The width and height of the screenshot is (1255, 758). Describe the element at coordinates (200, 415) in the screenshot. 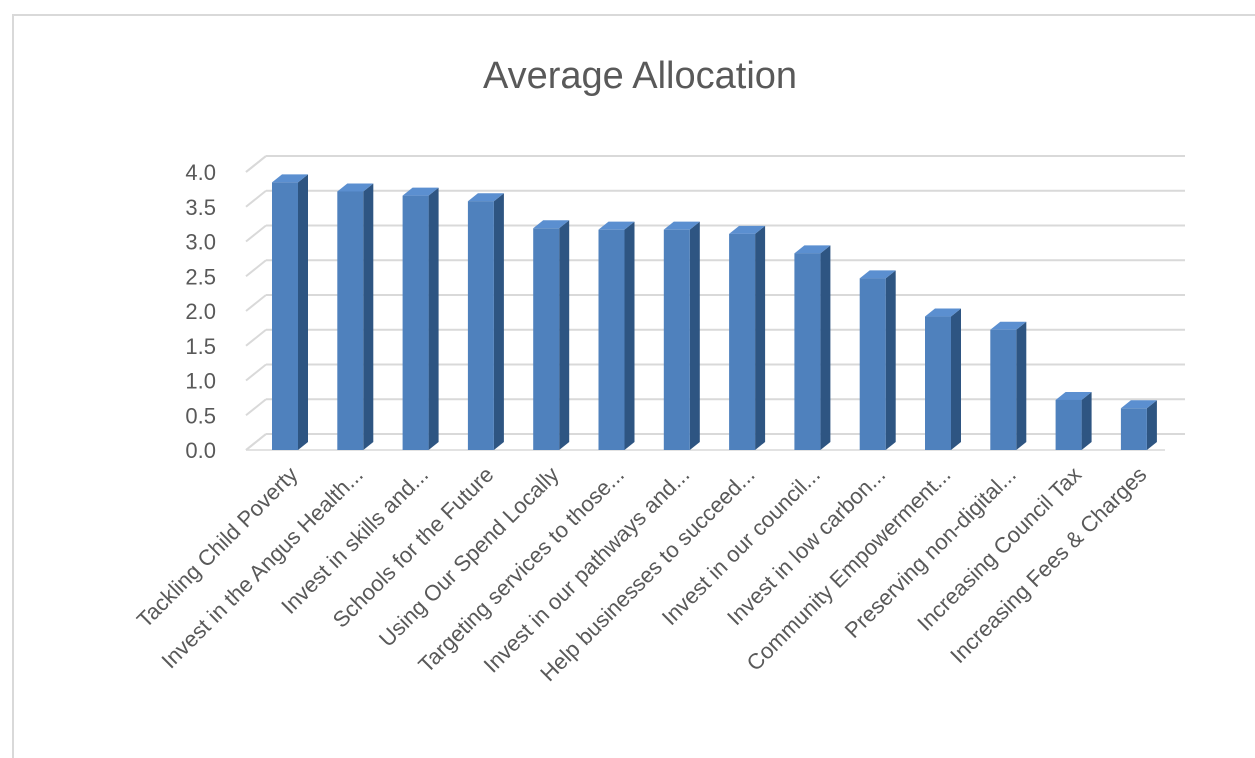

I see `y-tick-label: 0.5` at that location.